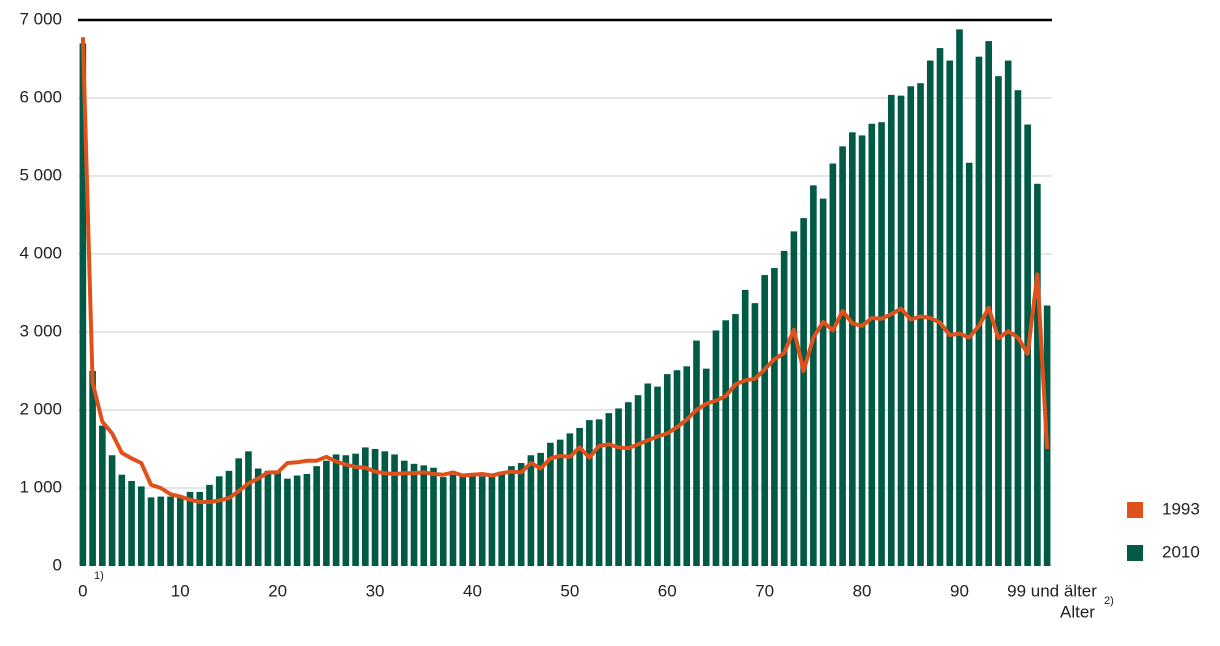 Image resolution: width=1220 pixels, height=646 pixels. Describe the element at coordinates (82, 590) in the screenshot. I see `x-tick-label: 0` at that location.